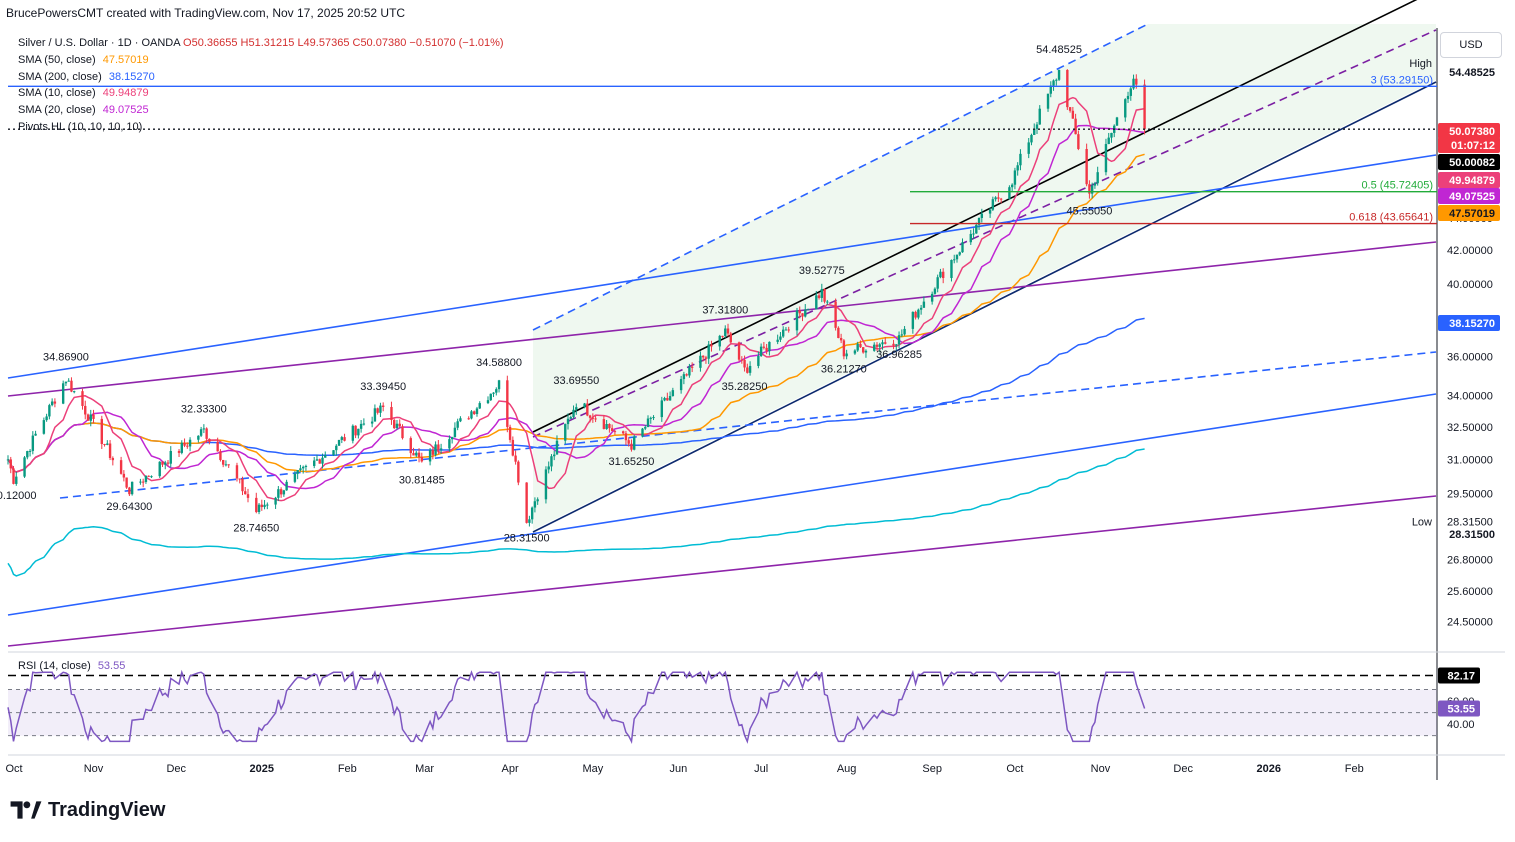 This screenshot has height=842, width=1515. Describe the element at coordinates (1101, 769) in the screenshot. I see `time-tick-label: Nov` at that location.